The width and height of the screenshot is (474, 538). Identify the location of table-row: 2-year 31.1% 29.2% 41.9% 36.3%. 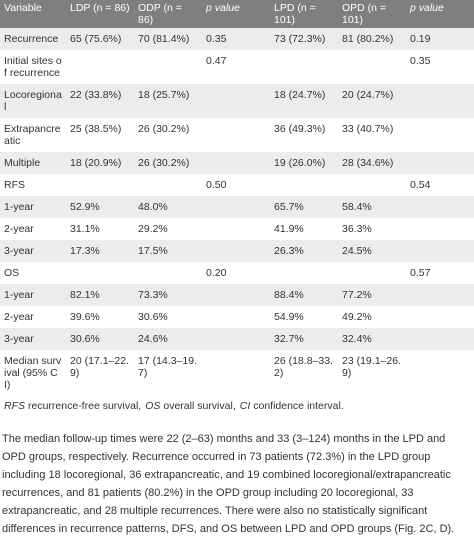
(237, 229).